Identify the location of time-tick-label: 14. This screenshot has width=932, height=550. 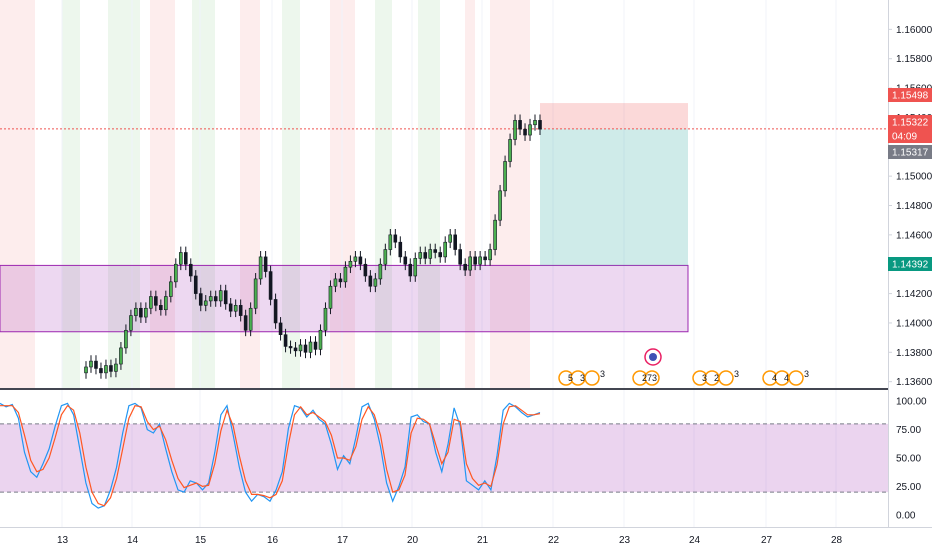
(133, 540).